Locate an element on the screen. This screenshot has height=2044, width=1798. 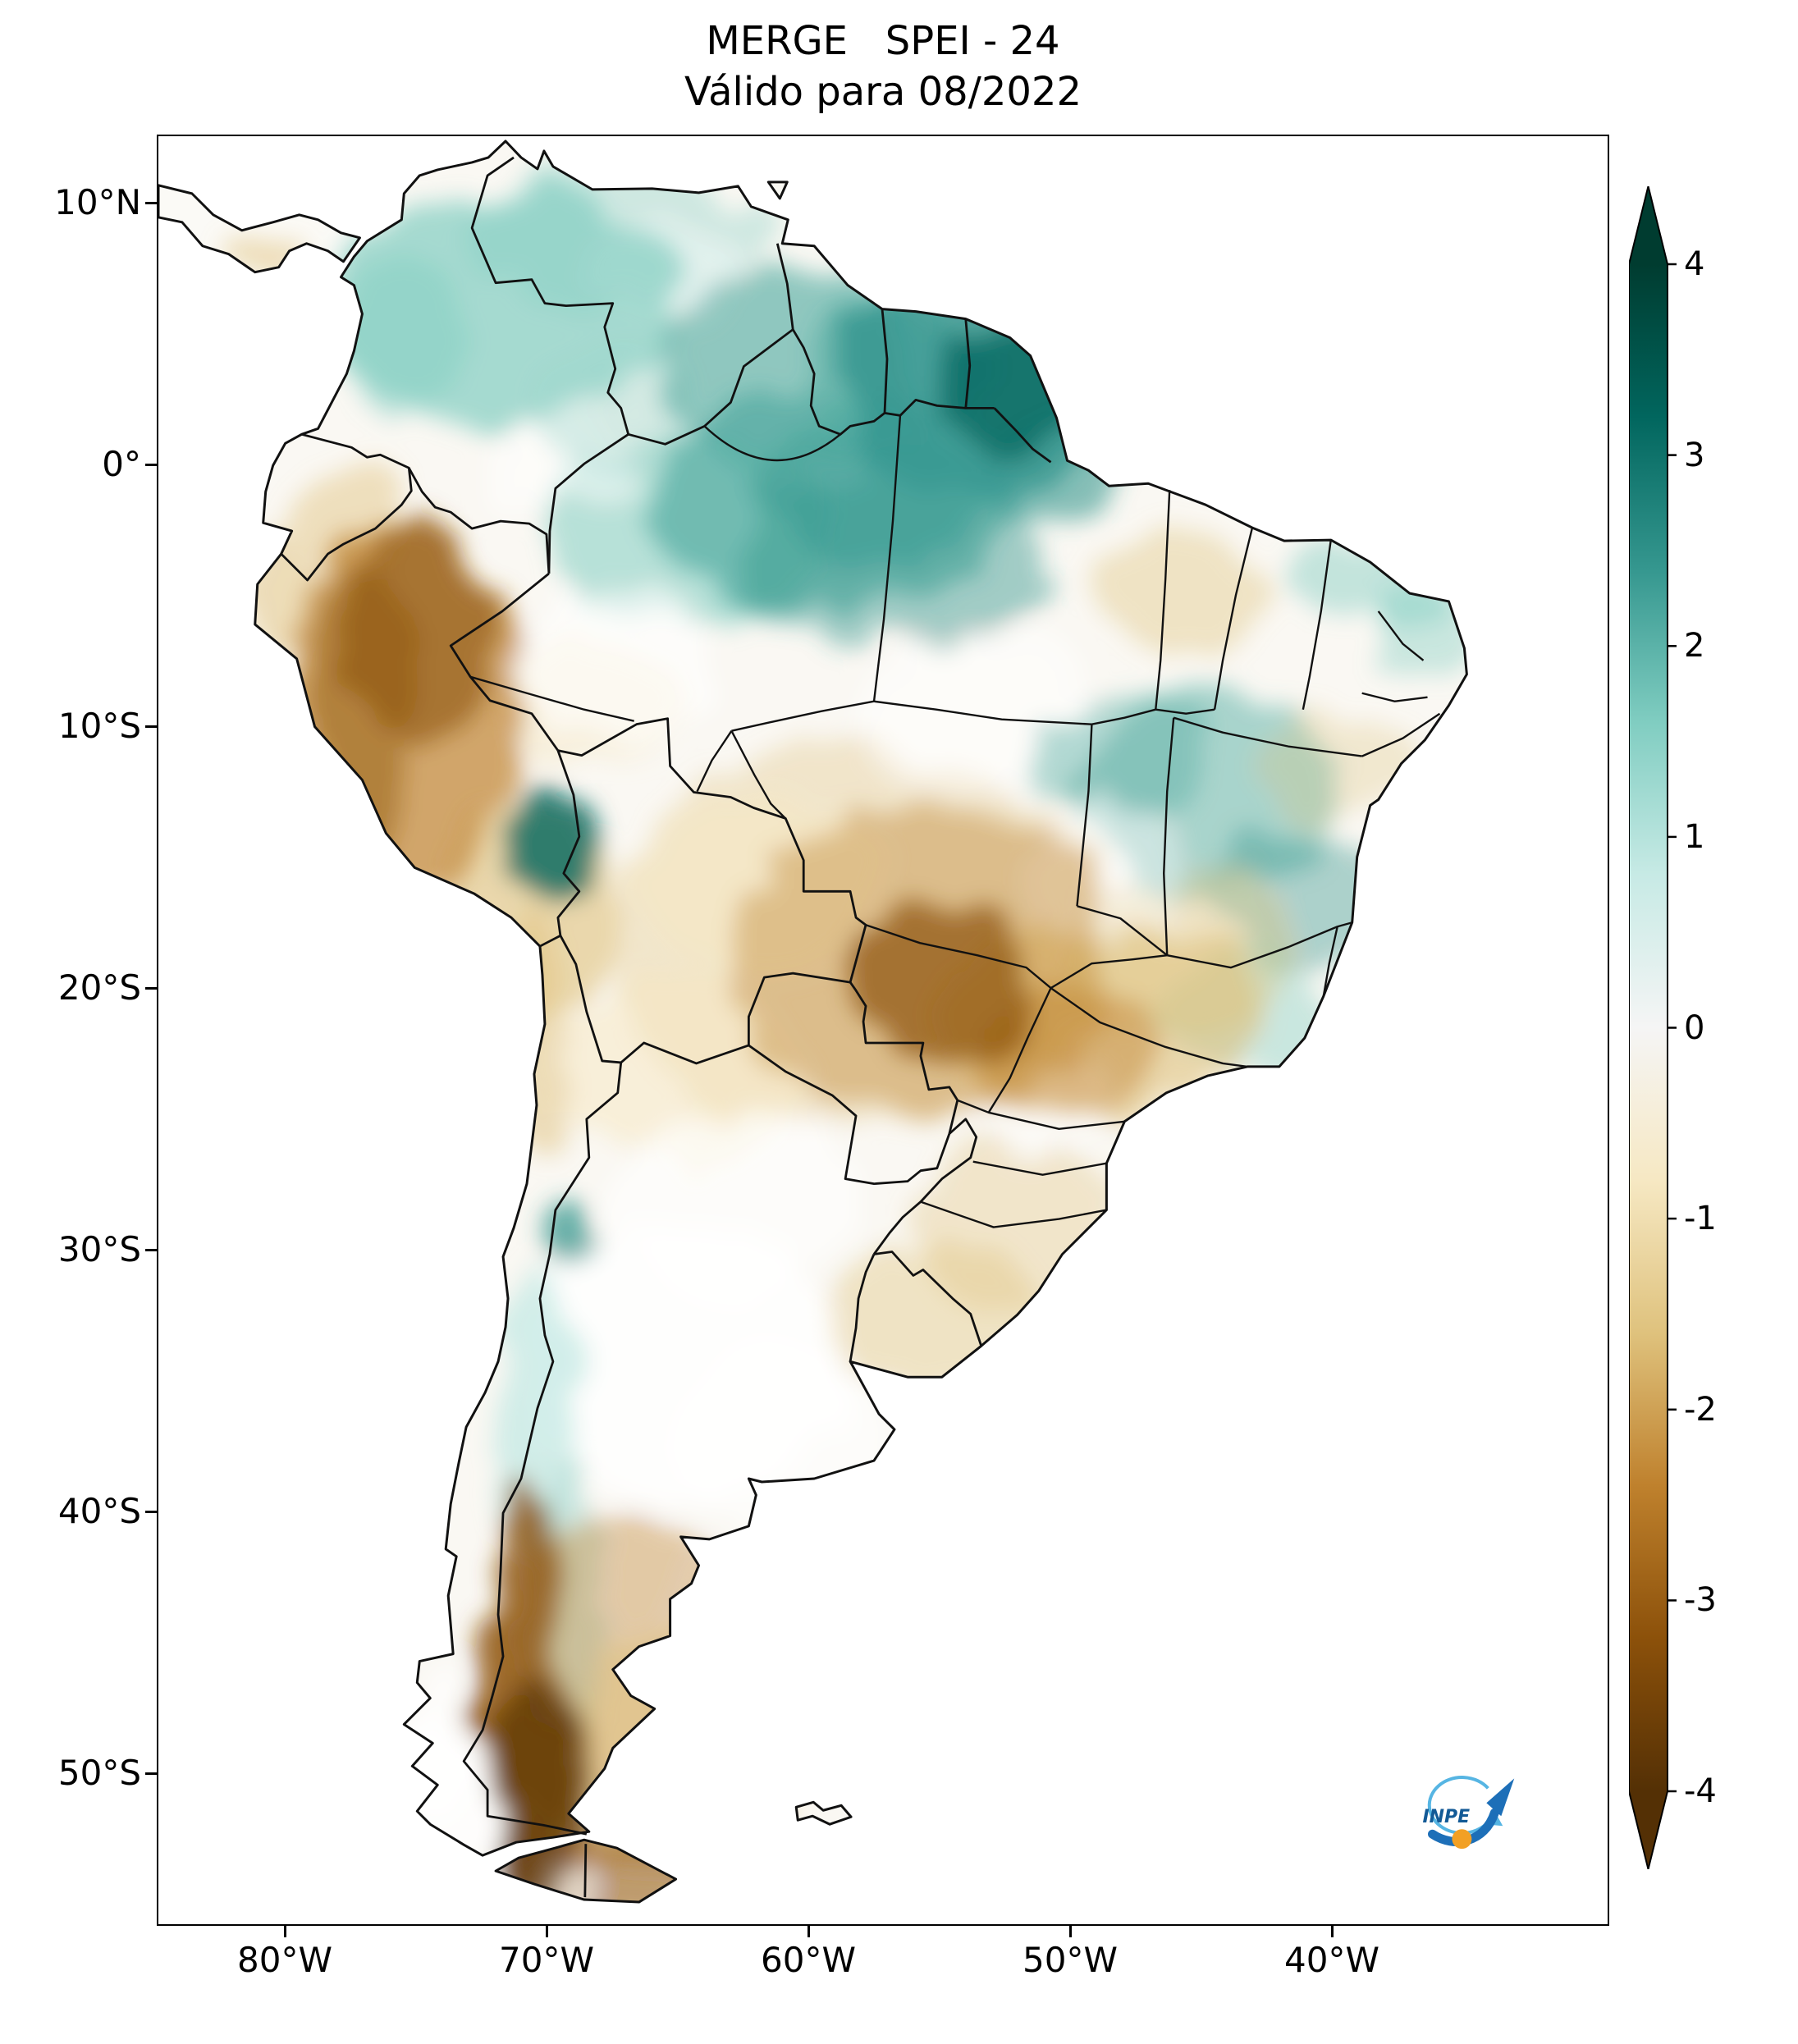
colorbar-tick-label: 1 is located at coordinates (1694, 837).